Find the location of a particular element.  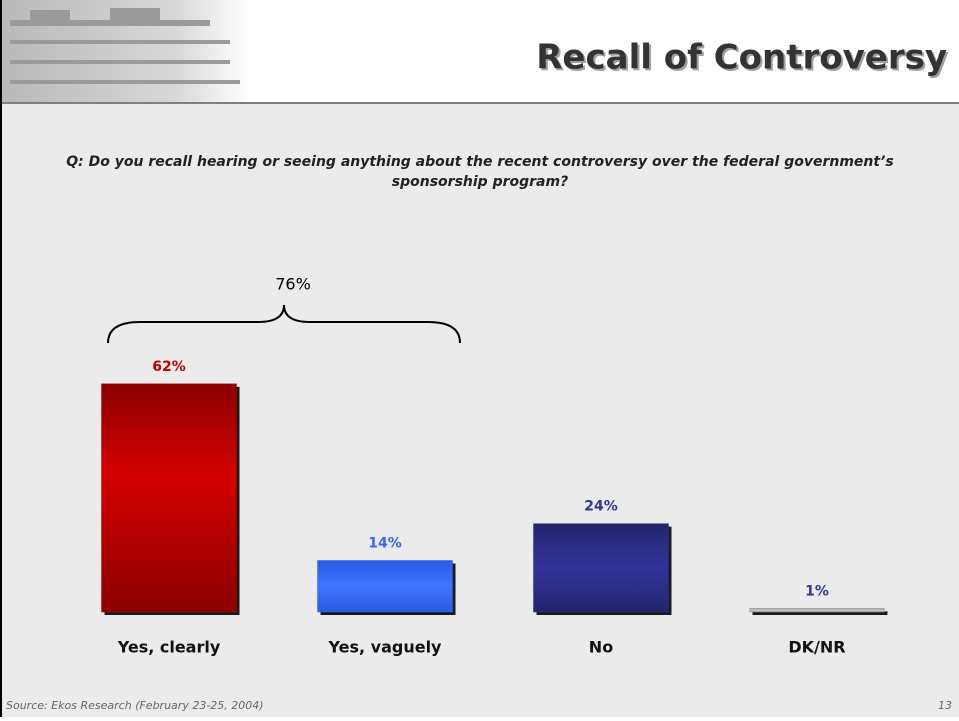

value-label: 14% is located at coordinates (385, 543).